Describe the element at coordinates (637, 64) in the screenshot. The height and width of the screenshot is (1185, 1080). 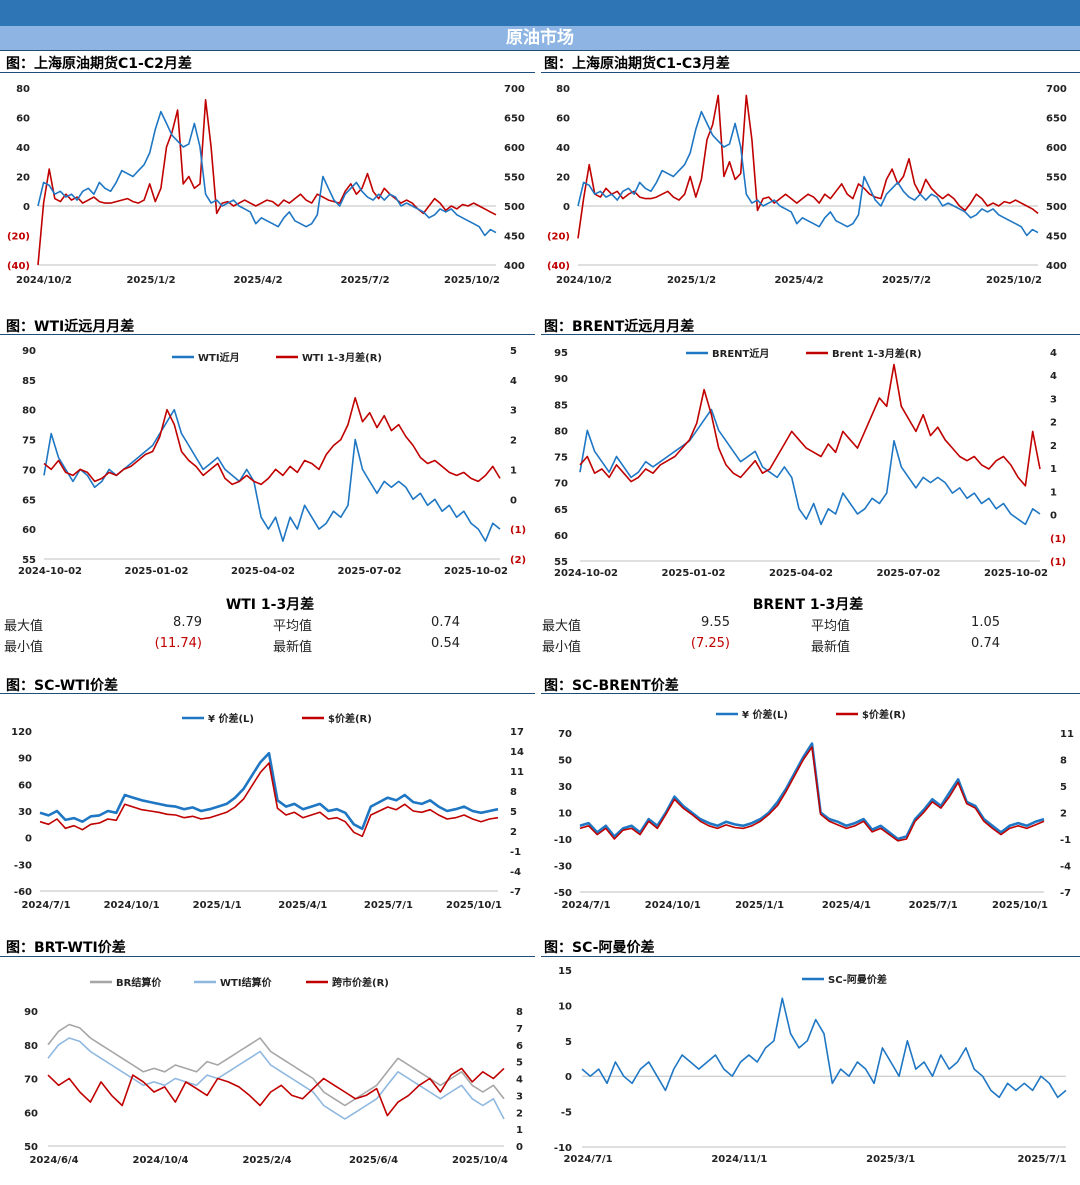
I see `chart-title-c2: 图：上海原油期货C1-C3月差` at that location.